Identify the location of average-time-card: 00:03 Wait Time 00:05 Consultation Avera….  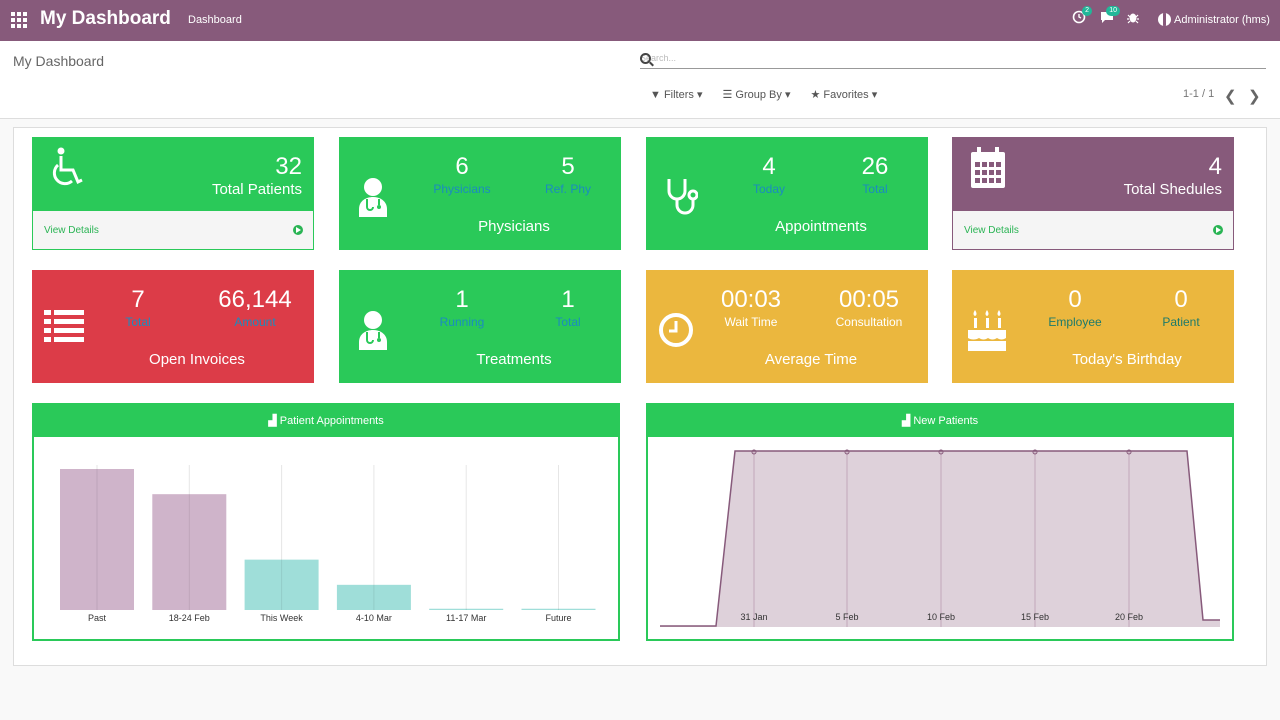
(787, 326).